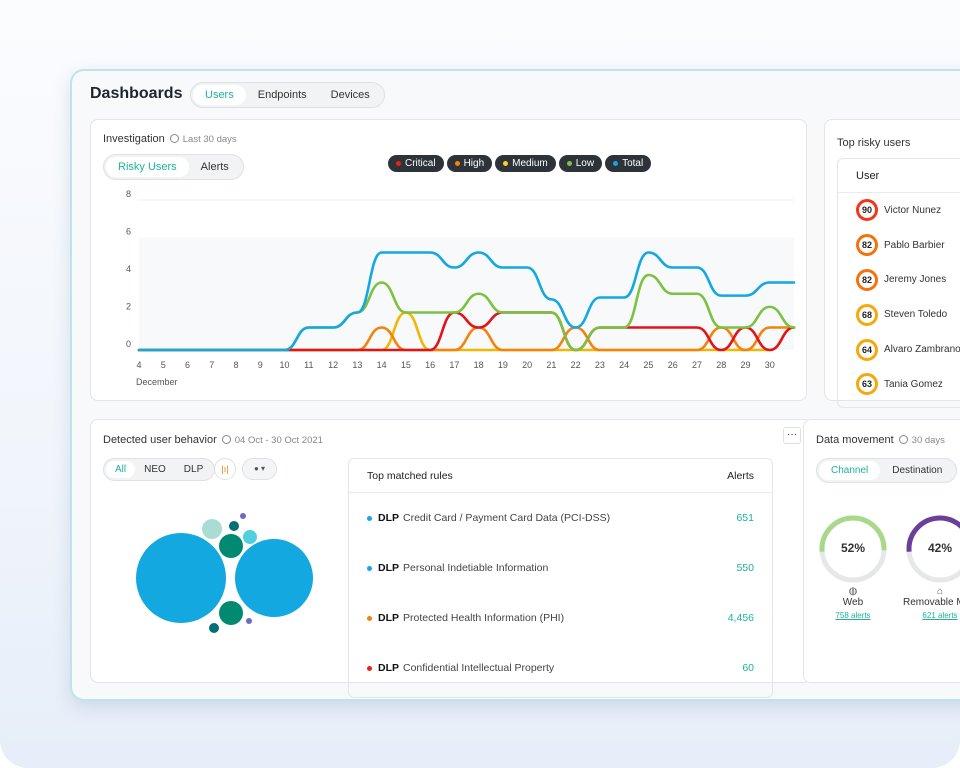 The height and width of the screenshot is (768, 960). Describe the element at coordinates (899, 176) in the screenshot. I see `column-header-user: User` at that location.